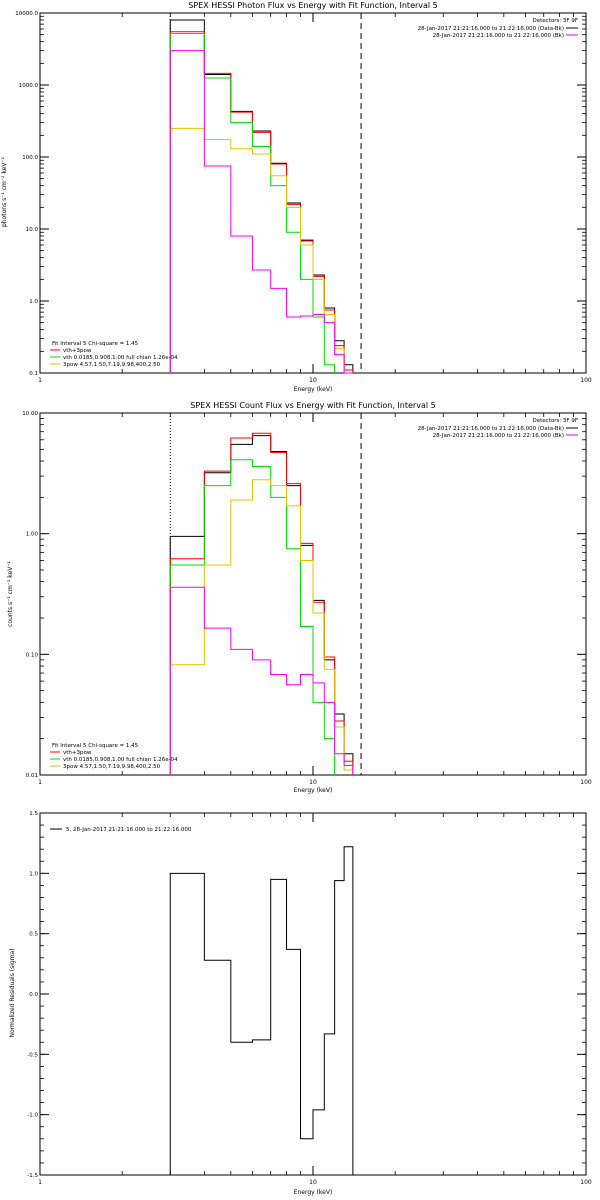 This screenshot has width=600, height=1200. What do you see at coordinates (33, 935) in the screenshot?
I see `y-tick-label: 0.5` at bounding box center [33, 935].